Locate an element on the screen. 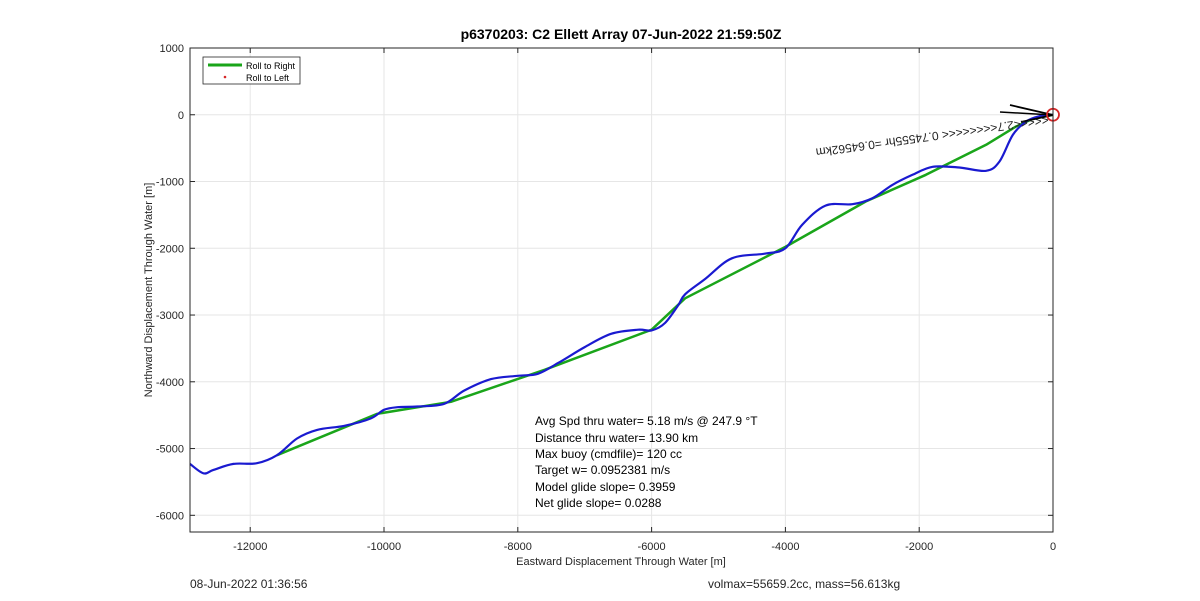  legend-box is located at coordinates (251, 70).